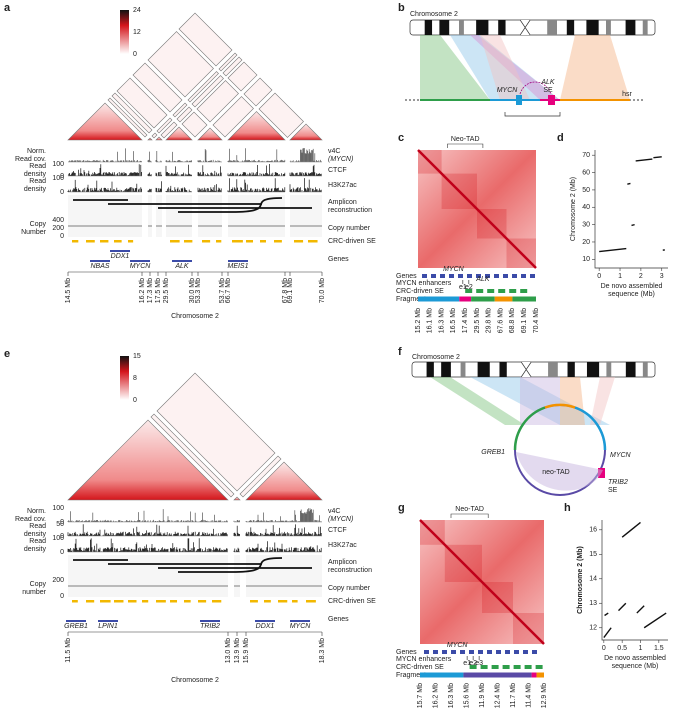 The width and height of the screenshot is (674, 711). Describe the element at coordinates (237, 266) in the screenshot. I see `gene-label: MEIS1` at that location.